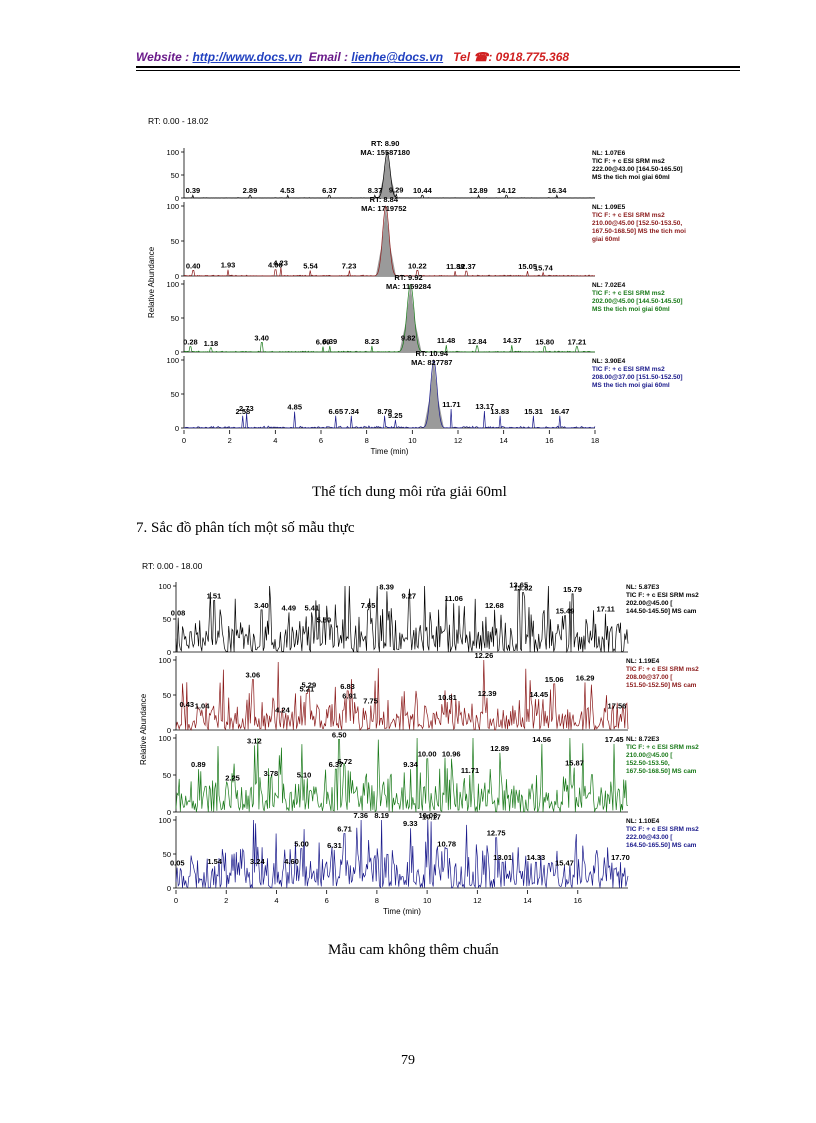 This screenshot has width=816, height=1123. I want to click on peak-label: MA: 1159284, so click(409, 286).